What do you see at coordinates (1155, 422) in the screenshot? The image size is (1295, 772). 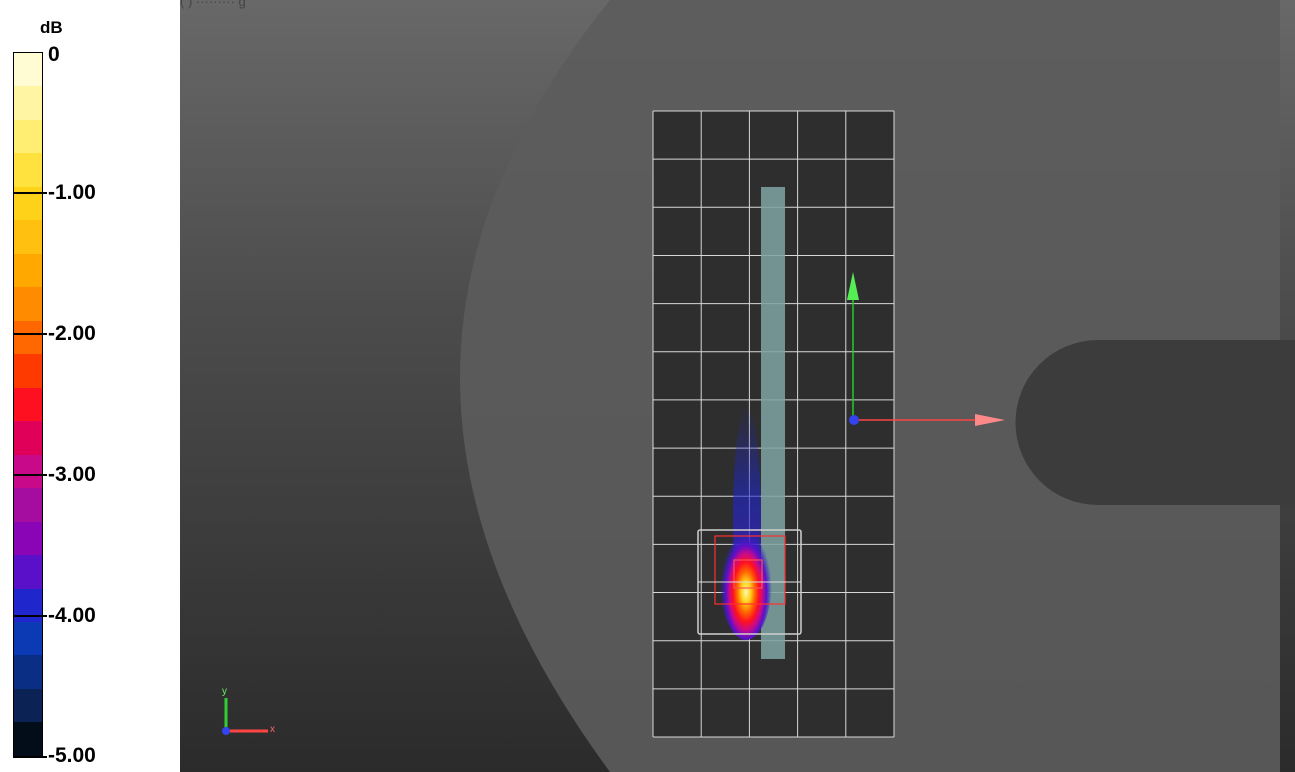 I see `phantom-notch` at bounding box center [1155, 422].